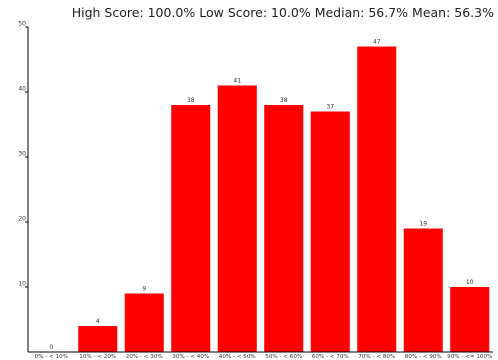 This screenshot has width=498, height=360. Describe the element at coordinates (469, 357) in the screenshot. I see `x-tick-label: 90% - <= 100%` at that location.